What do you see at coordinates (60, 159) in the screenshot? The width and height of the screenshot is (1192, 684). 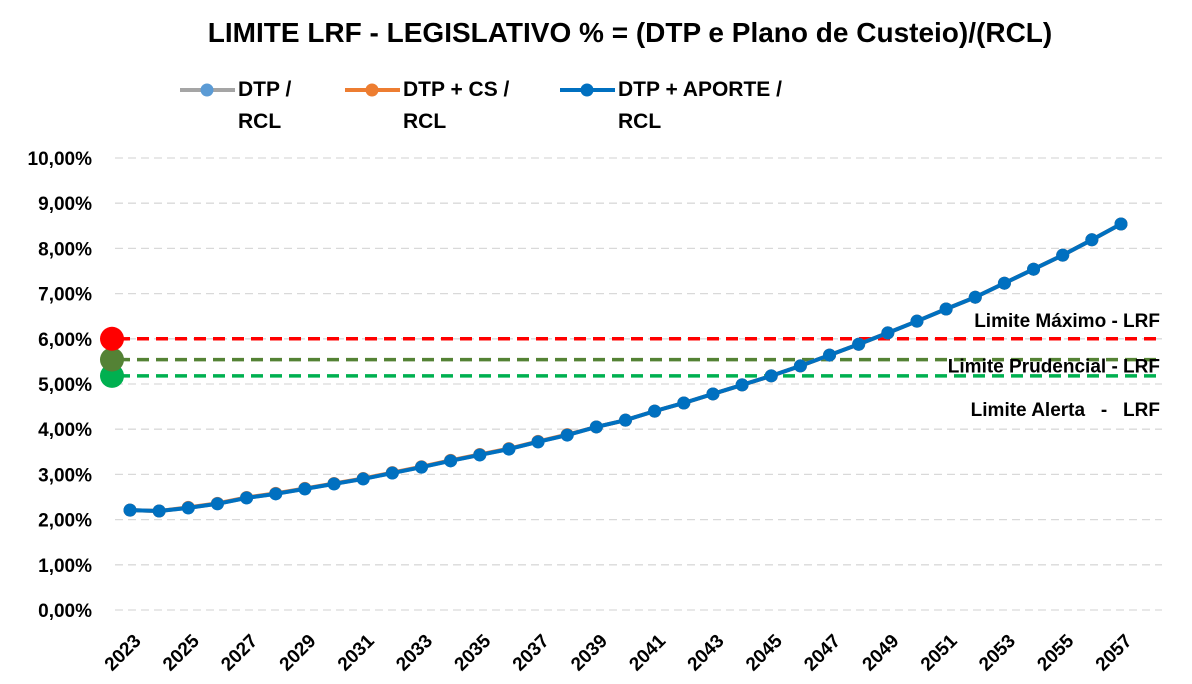 I see `y-tick-label: 10,00%` at bounding box center [60, 159].